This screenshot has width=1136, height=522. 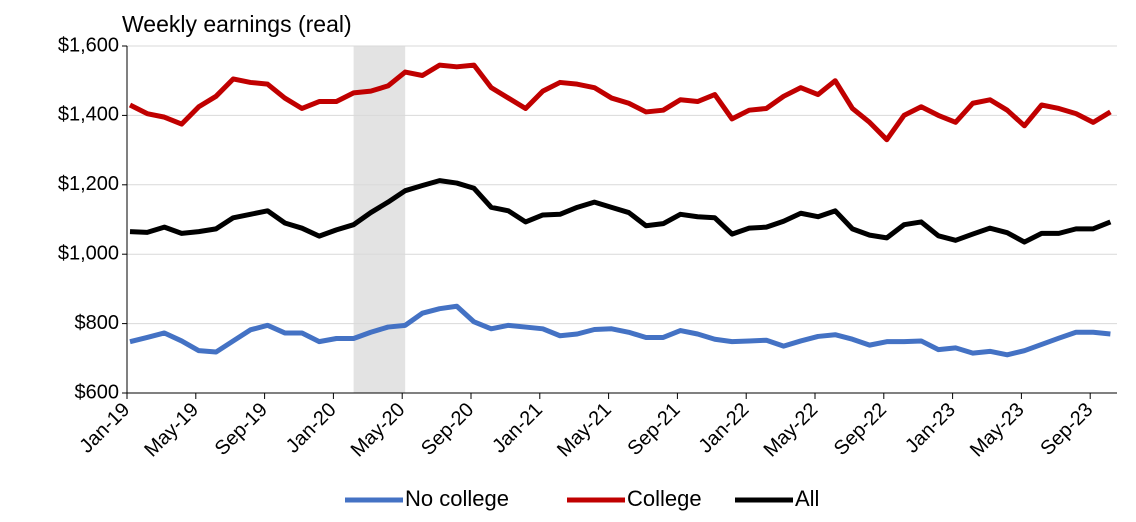 I want to click on legend-label: All, so click(x=807, y=498).